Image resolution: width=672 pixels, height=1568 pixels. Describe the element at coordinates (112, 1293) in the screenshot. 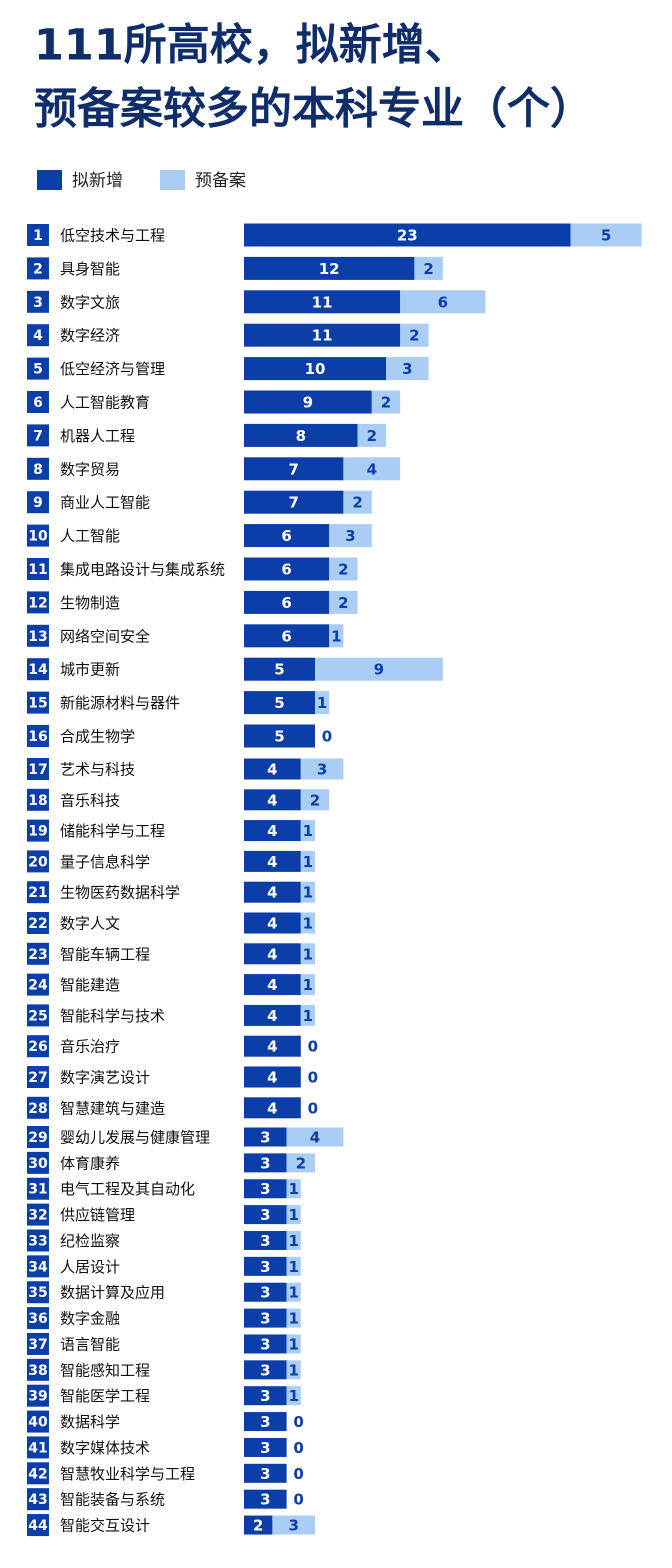

I see `category-label: 数据计算及应用` at that location.